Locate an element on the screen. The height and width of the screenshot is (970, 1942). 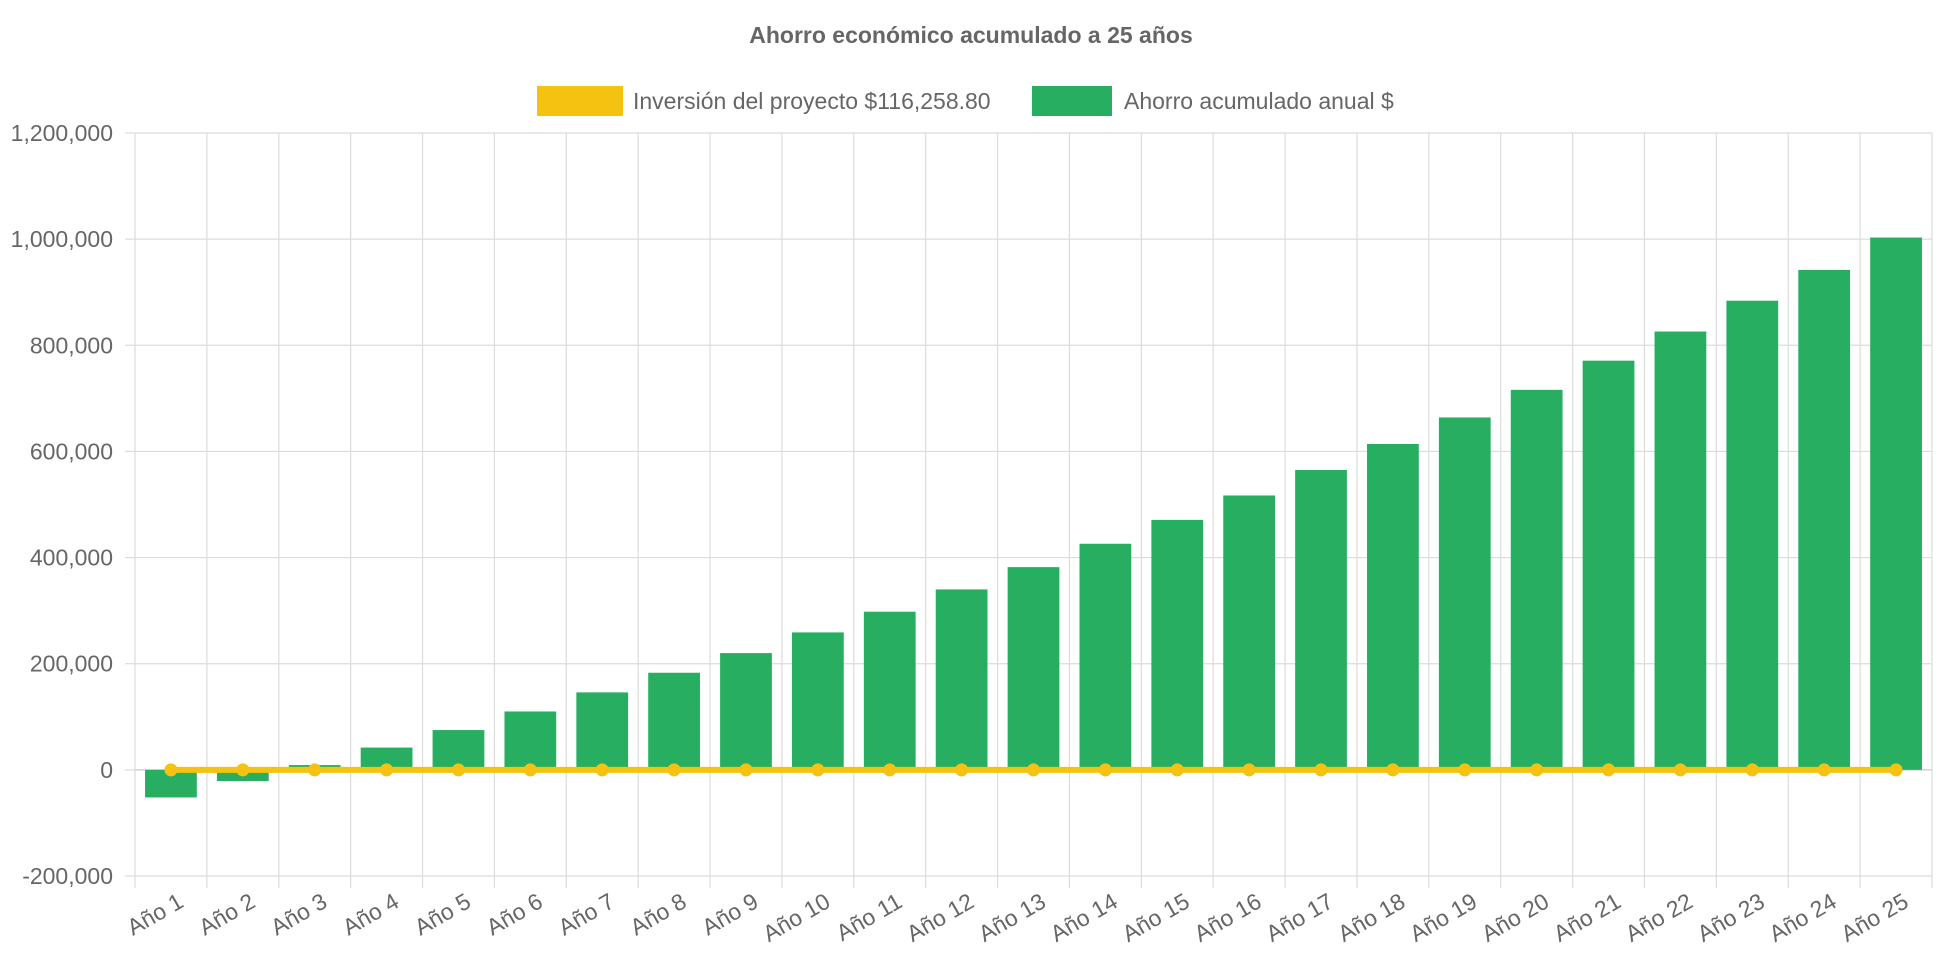
x-tick-label: Año 9 is located at coordinates (729, 914).